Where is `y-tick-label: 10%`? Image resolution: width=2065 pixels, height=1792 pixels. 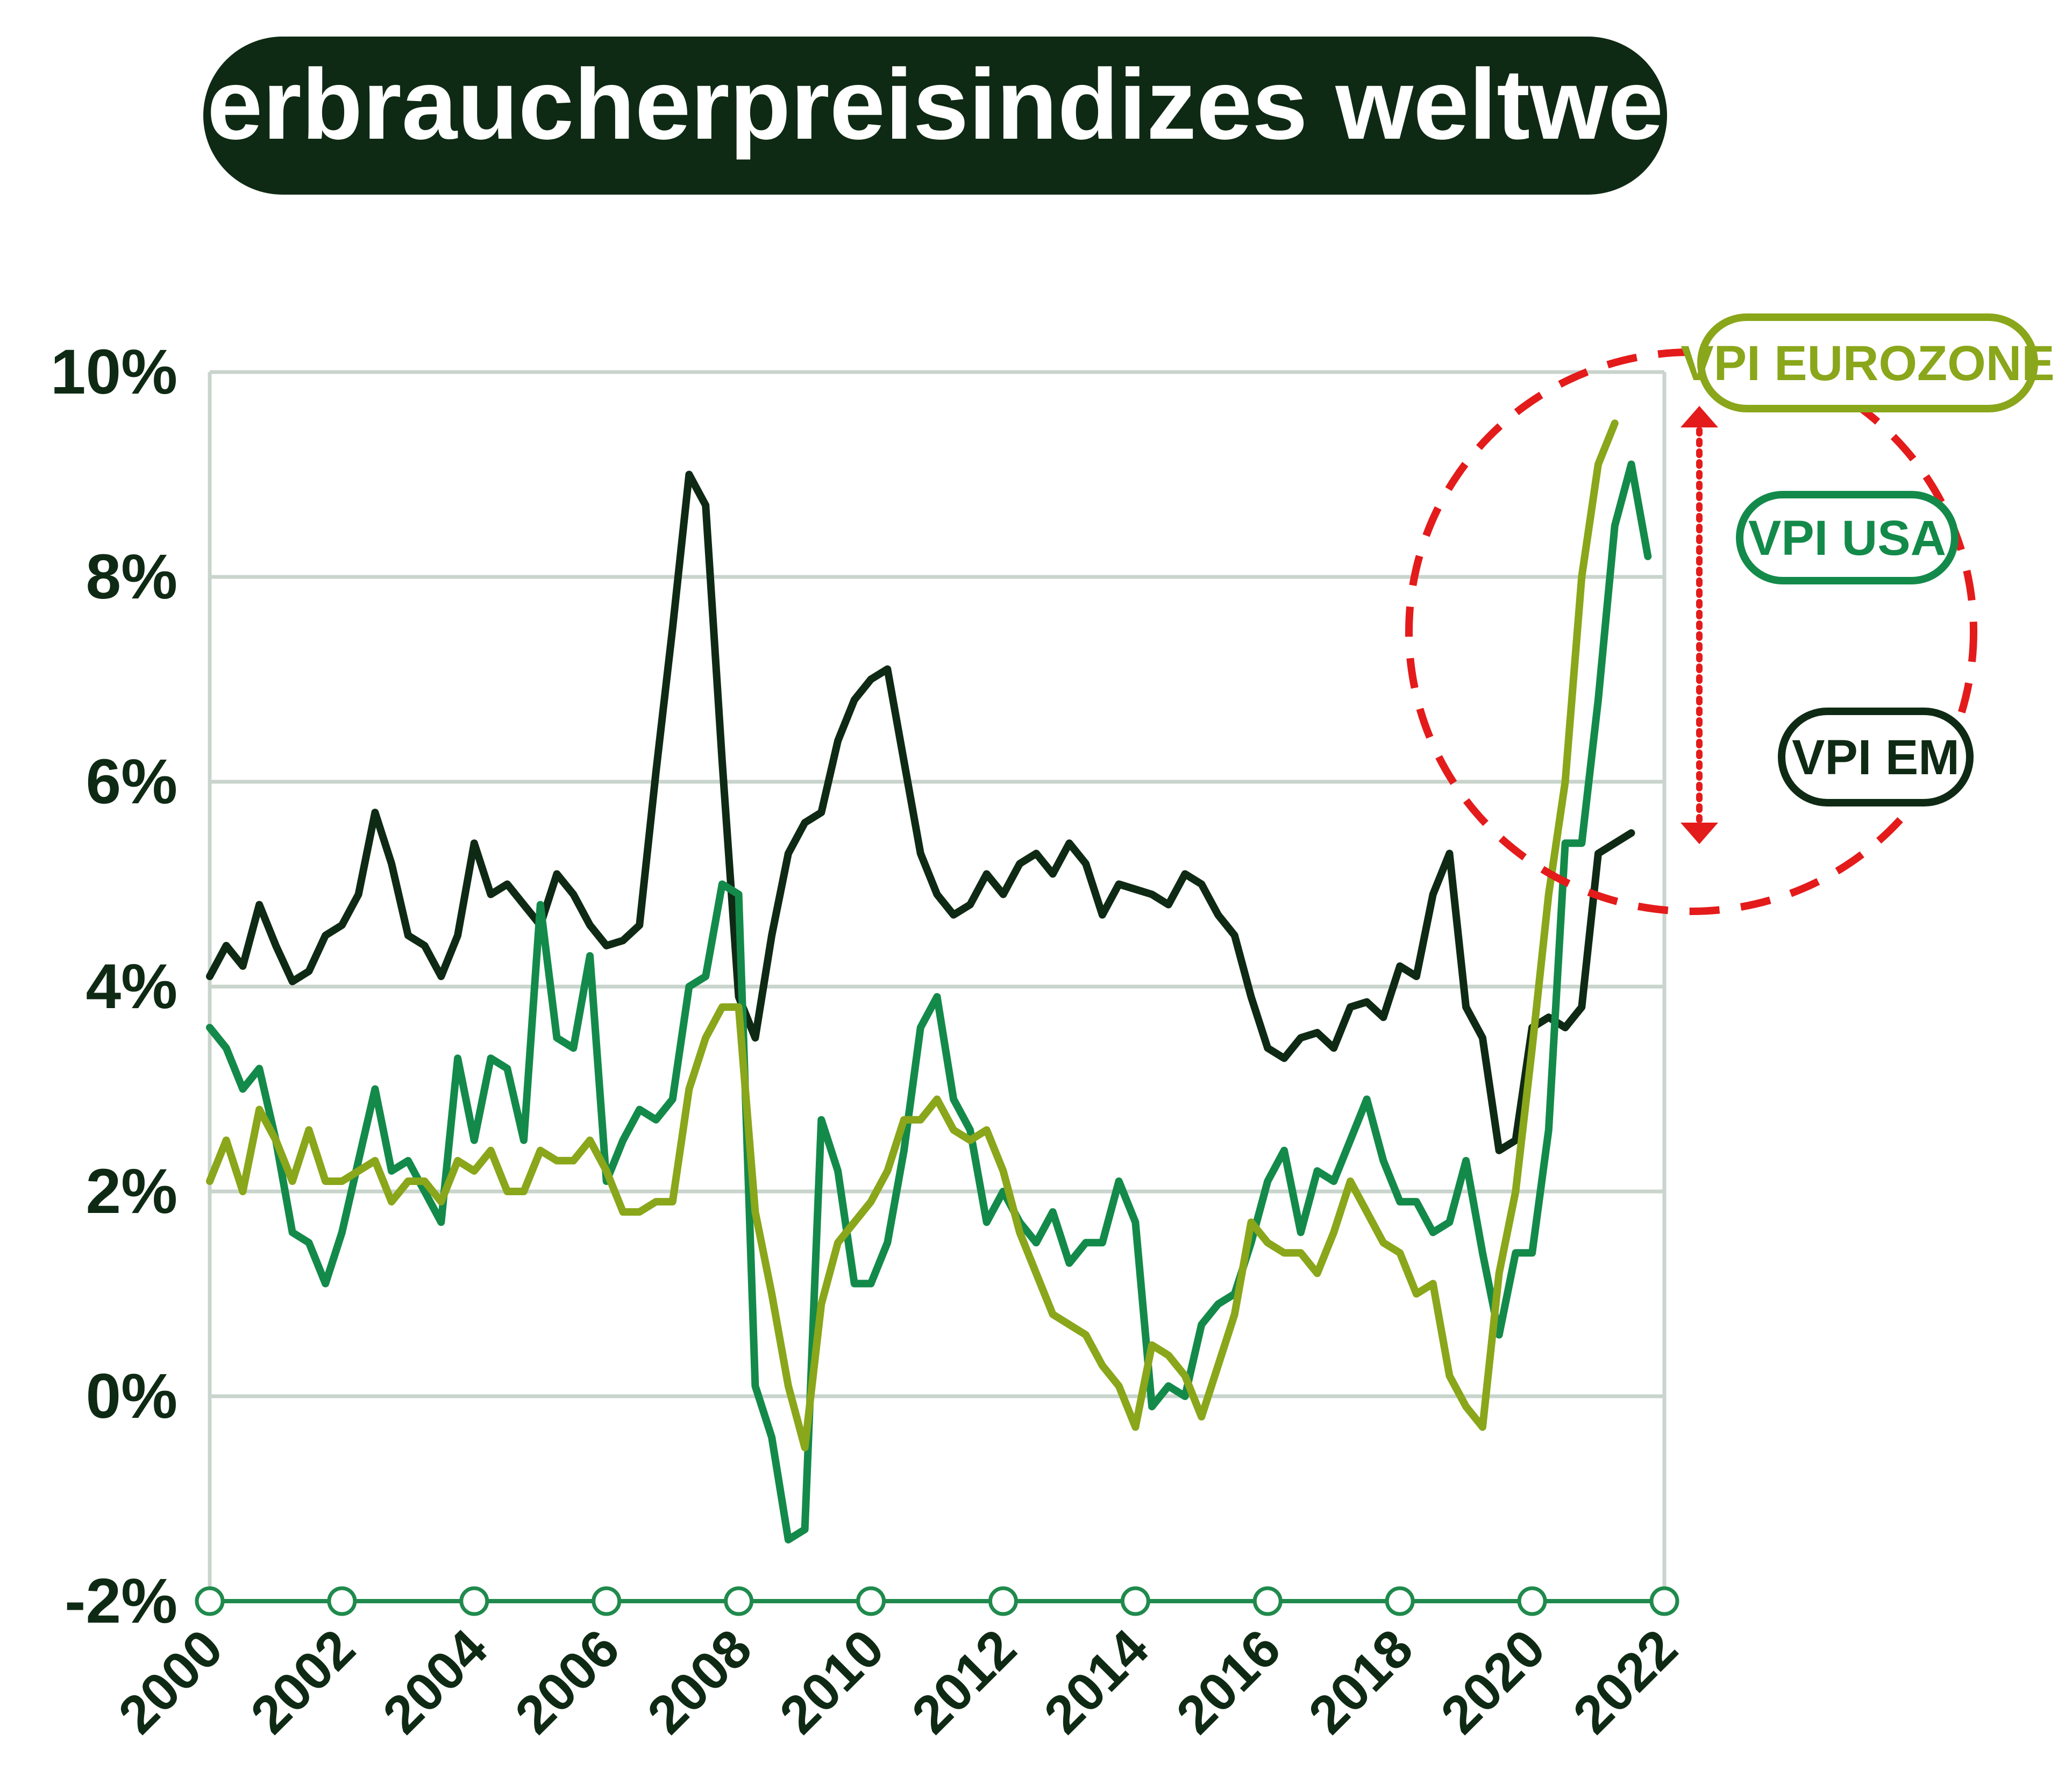
y-tick-label: 10% is located at coordinates (114, 372).